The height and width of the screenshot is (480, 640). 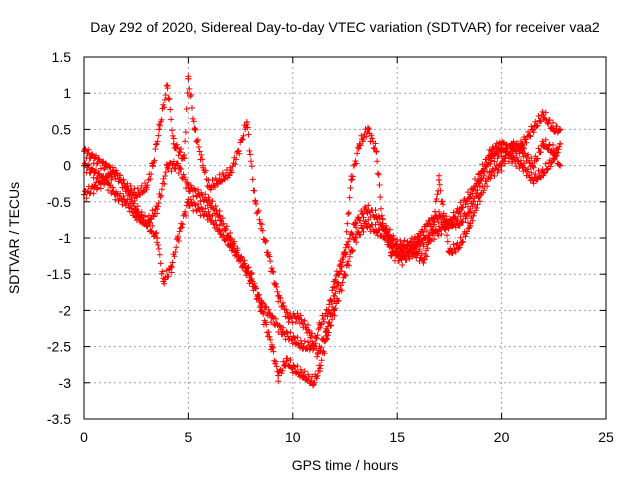 I want to click on y-tick-label: 1.5, so click(x=62, y=57).